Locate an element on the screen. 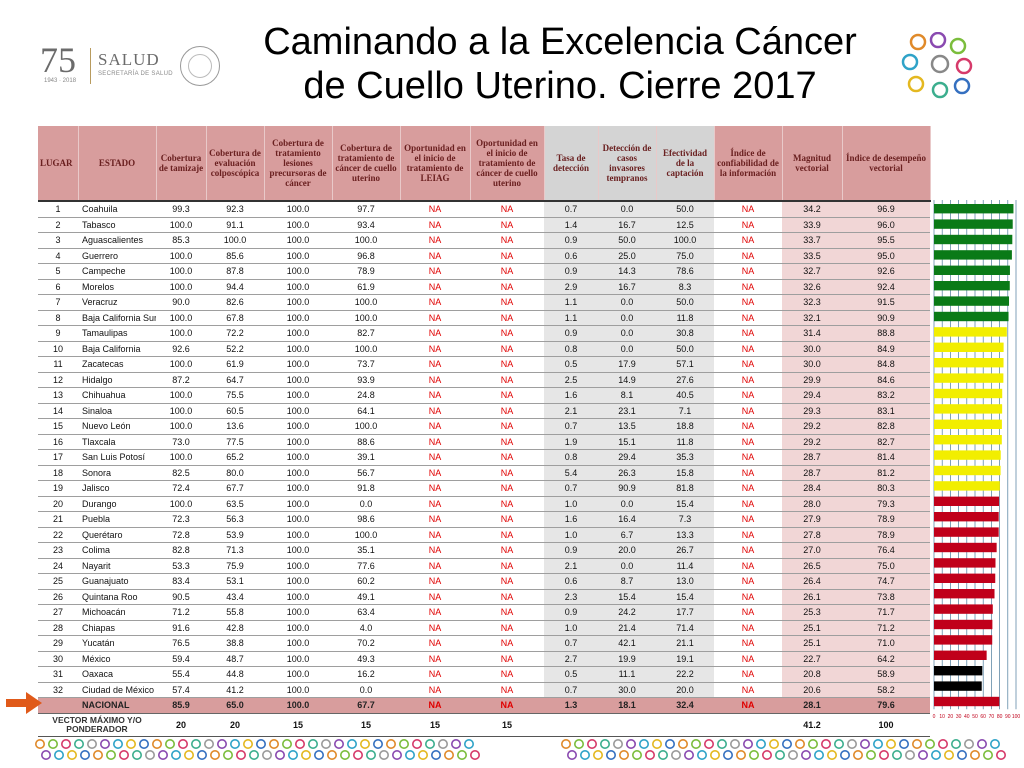 Image resolution: width=1024 pixels, height=768 pixels. logo-subtitle: SECRETARÍA DE SALUD is located at coordinates (135, 74).